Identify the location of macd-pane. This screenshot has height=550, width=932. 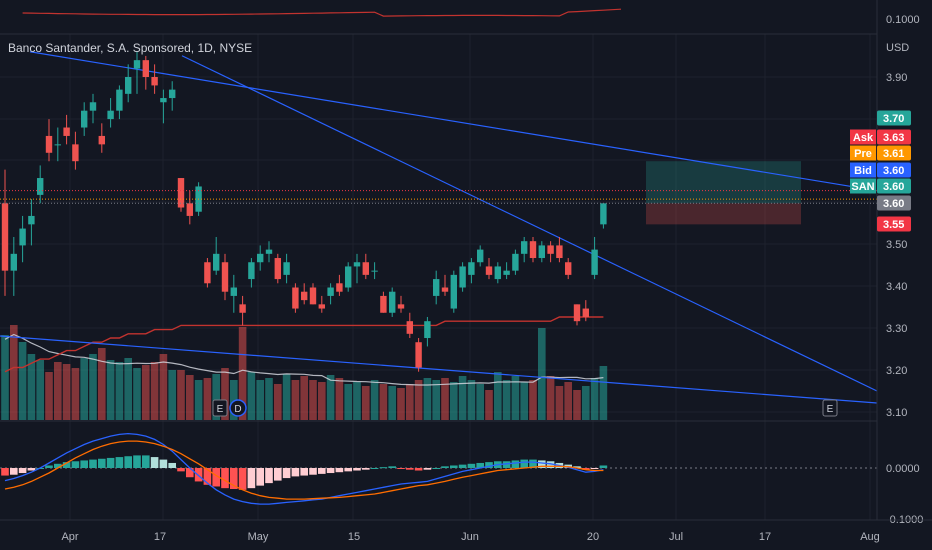
(438, 468).